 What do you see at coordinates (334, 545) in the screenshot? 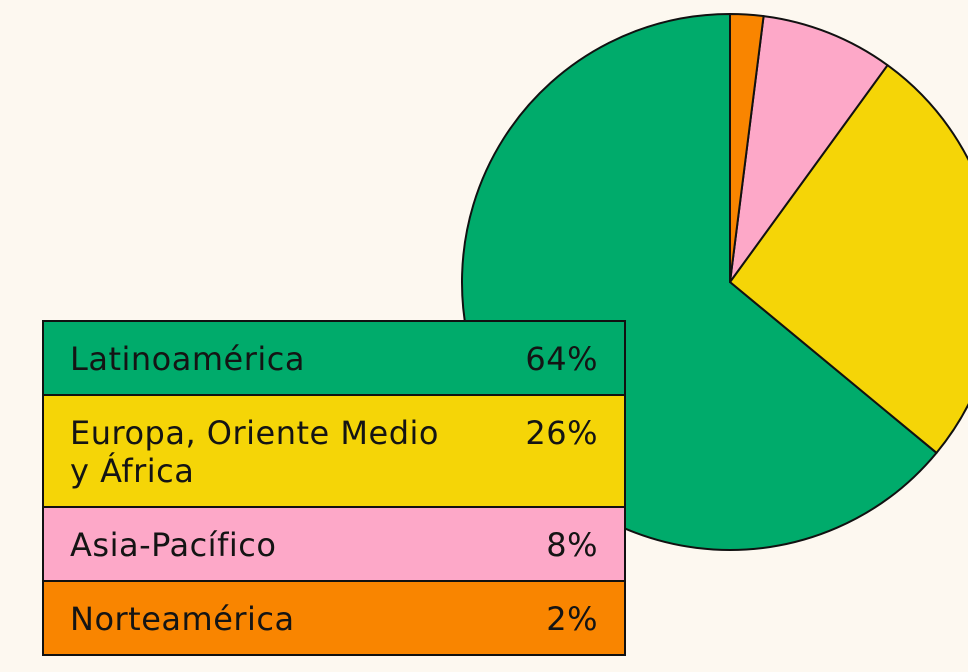
I see `legend-row: Asia-Pacífico 8%` at bounding box center [334, 545].